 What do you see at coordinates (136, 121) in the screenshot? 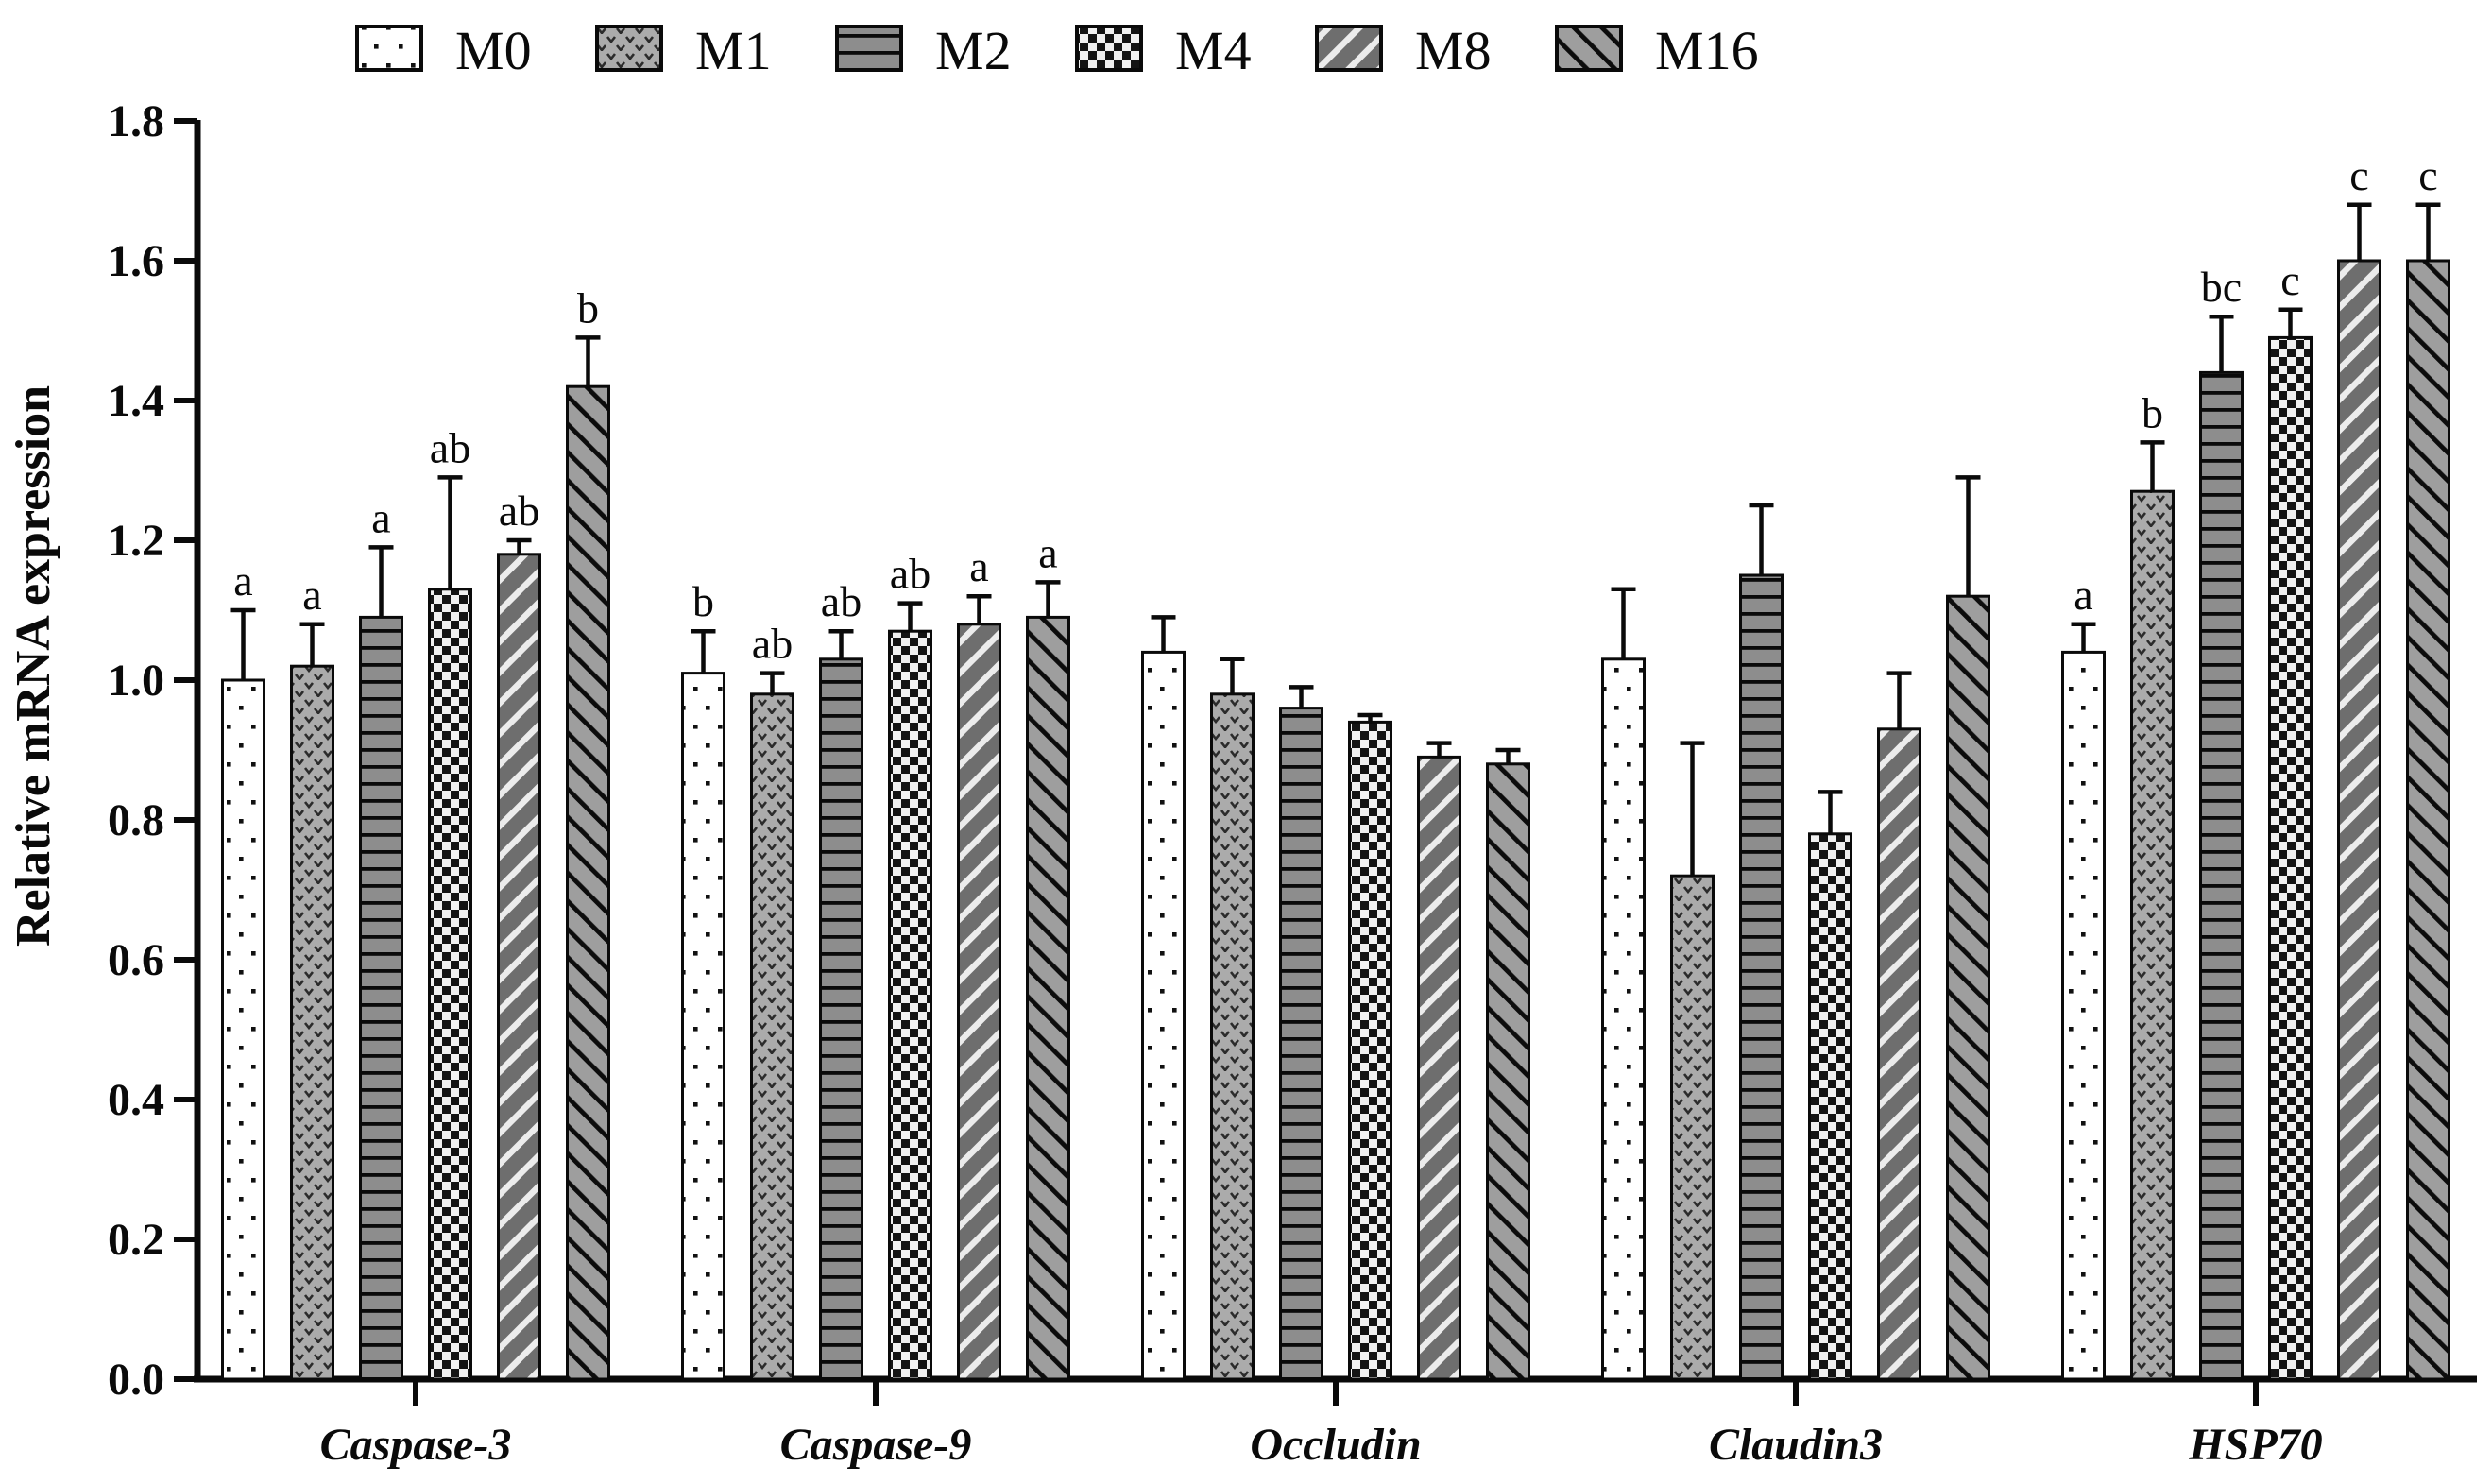
I see `y-tick-label: 1.8` at bounding box center [136, 121].